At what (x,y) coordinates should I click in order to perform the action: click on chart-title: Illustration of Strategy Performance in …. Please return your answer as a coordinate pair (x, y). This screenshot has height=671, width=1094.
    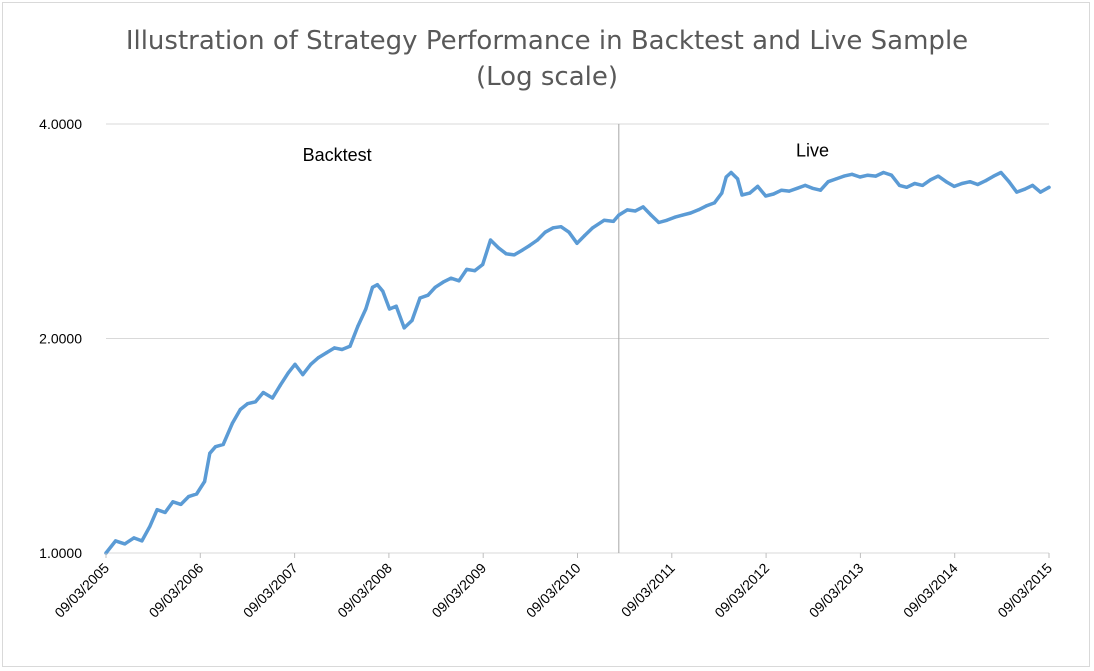
    Looking at the image, I should click on (547, 41).